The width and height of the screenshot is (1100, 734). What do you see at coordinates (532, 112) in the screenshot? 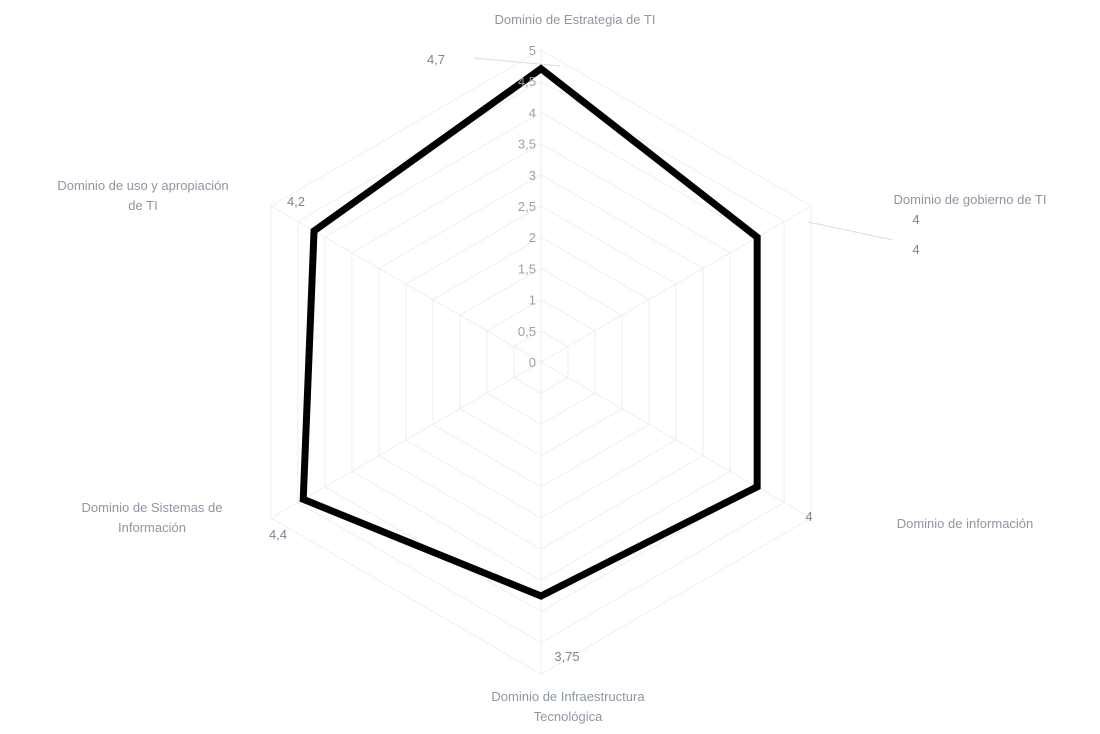
I see `radial-tick-label: 4` at bounding box center [532, 112].